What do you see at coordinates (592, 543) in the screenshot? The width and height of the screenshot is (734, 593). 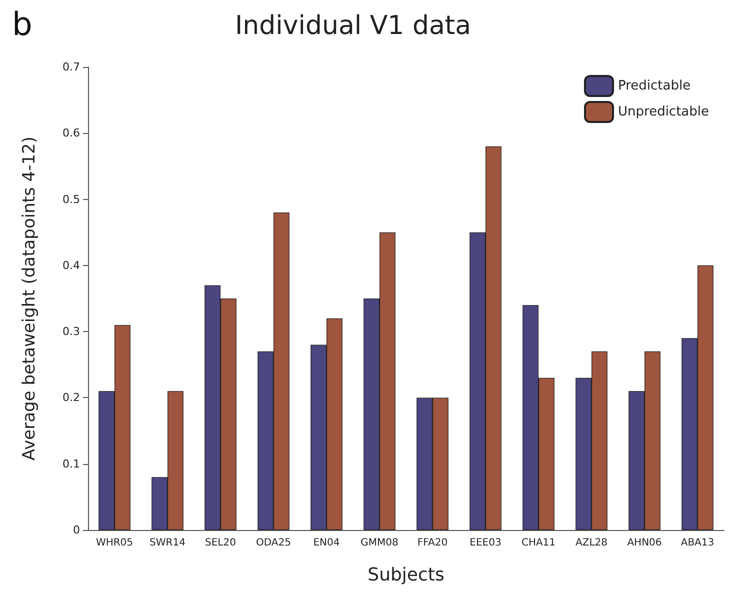 I see `x-tick-label: AZL28` at bounding box center [592, 543].